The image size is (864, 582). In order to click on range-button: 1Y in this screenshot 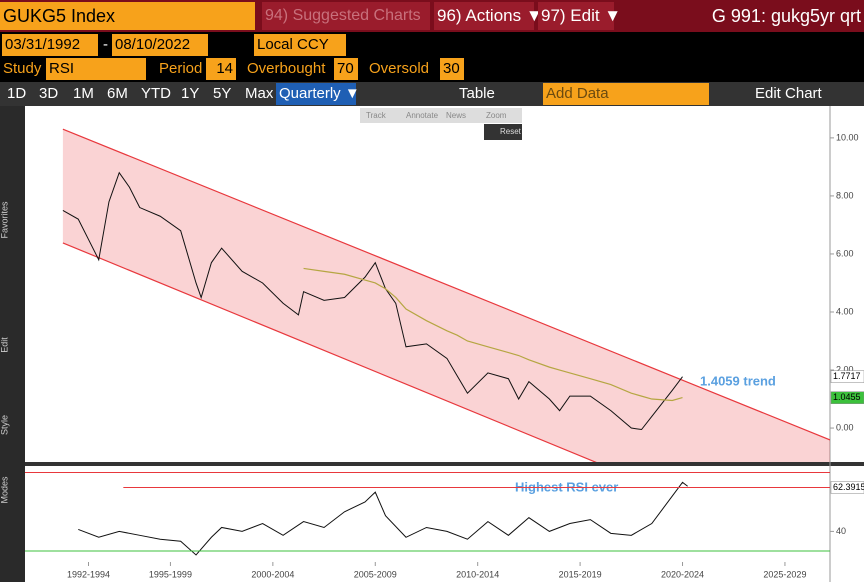, I will do `click(190, 93)`.